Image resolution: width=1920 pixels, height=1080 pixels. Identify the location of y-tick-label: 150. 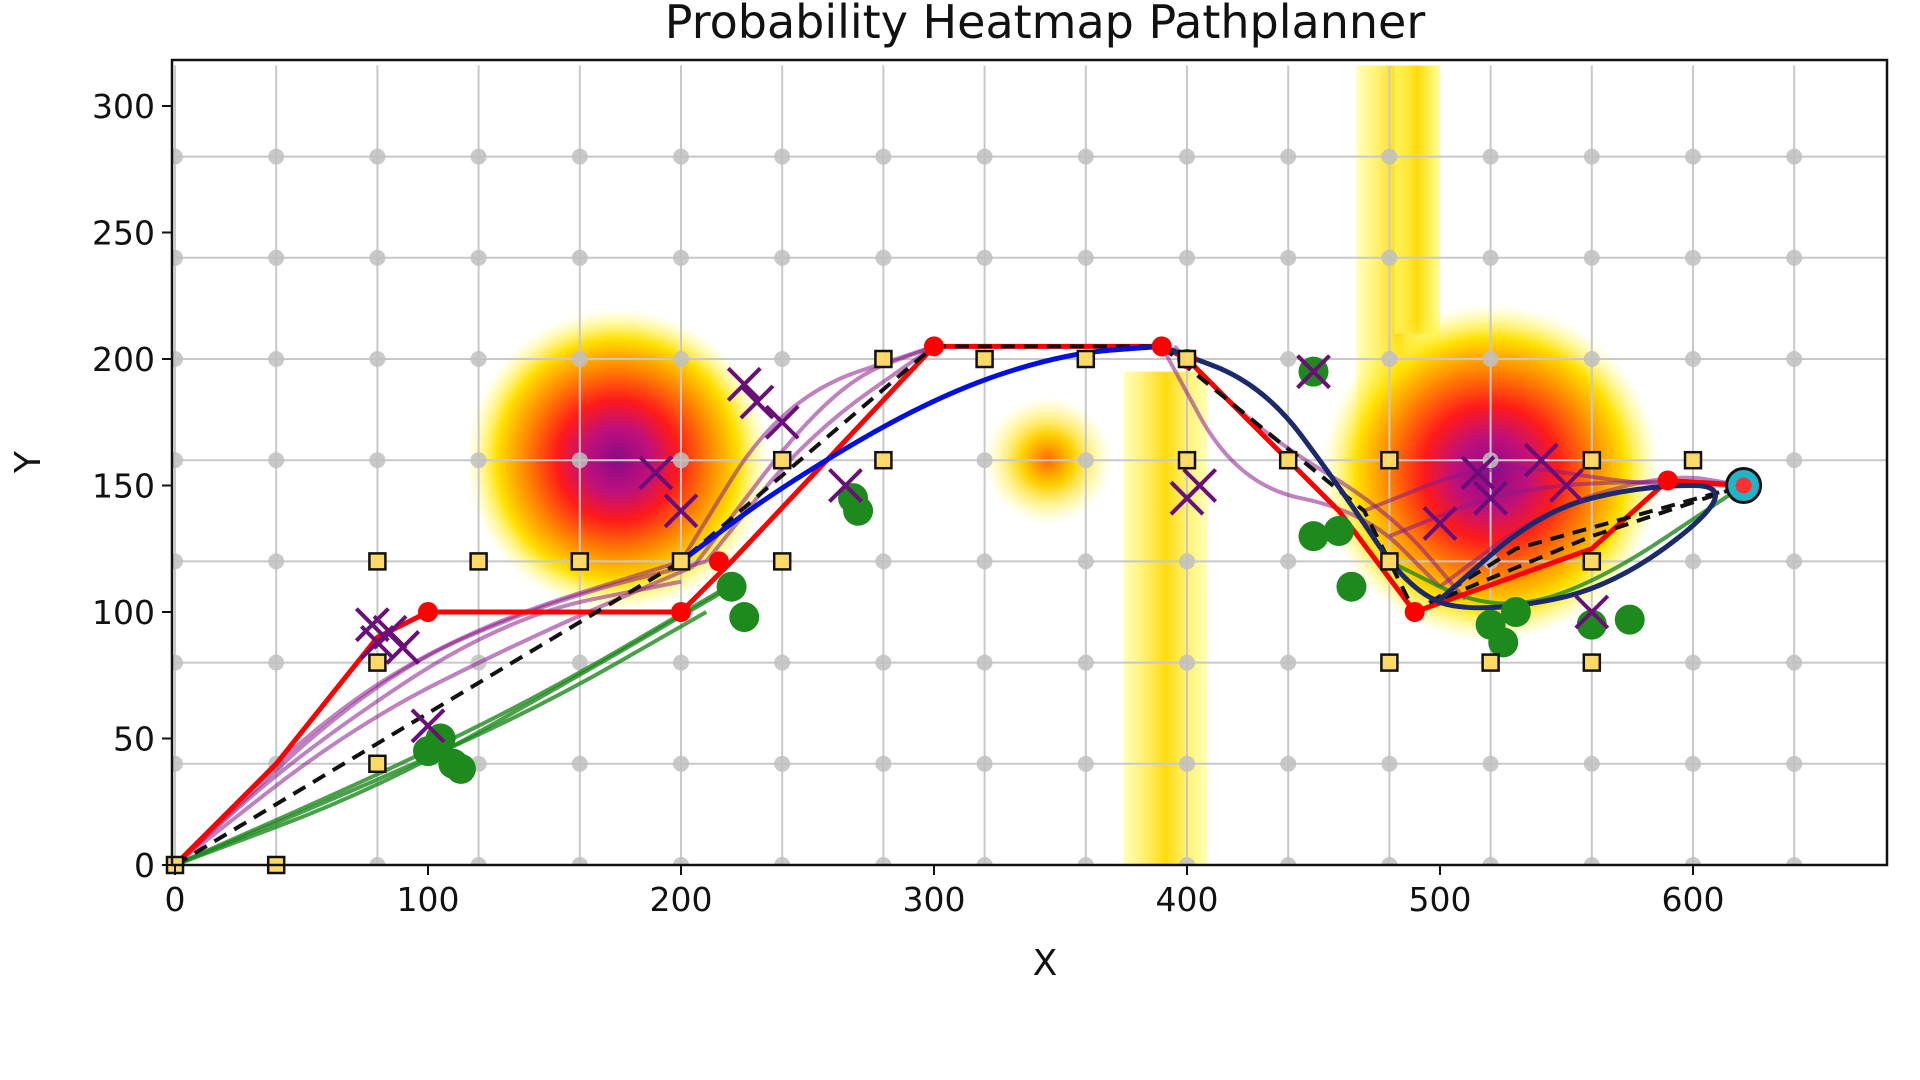
(123, 486).